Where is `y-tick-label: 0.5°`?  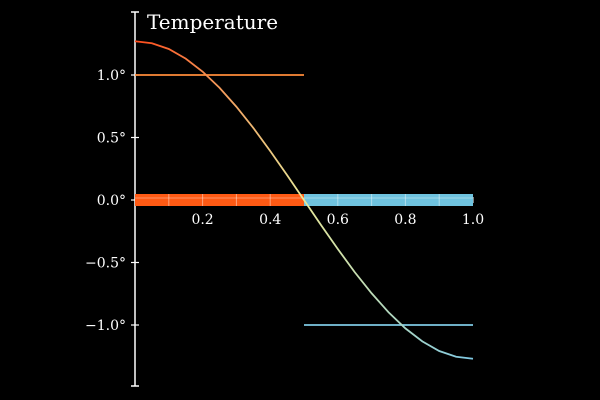
y-tick-label: 0.5° is located at coordinates (111, 139).